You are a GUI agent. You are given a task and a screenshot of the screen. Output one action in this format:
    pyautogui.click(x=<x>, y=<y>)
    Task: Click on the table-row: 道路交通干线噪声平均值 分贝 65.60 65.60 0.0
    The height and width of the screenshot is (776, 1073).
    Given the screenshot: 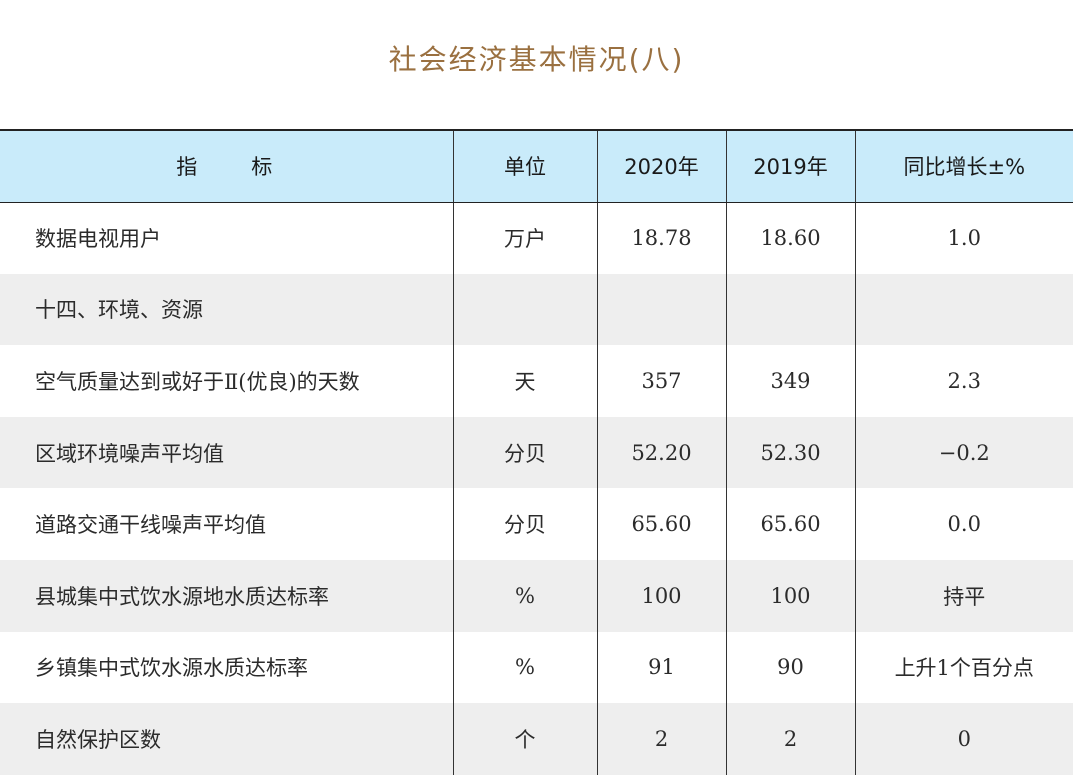 What is the action you would take?
    pyautogui.click(x=536, y=524)
    